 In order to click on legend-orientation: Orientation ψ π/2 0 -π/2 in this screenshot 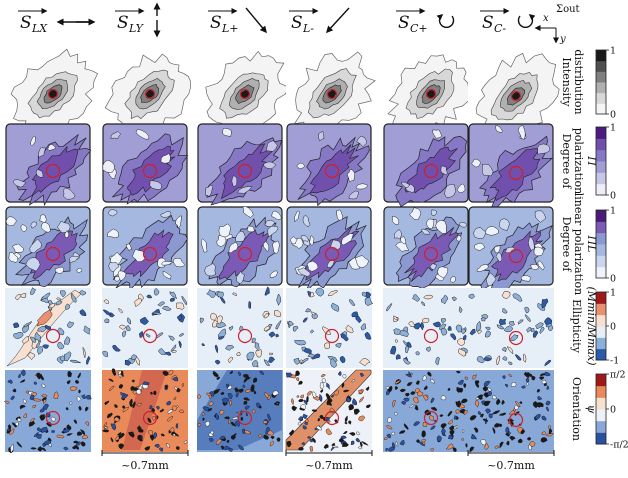, I will do `click(599, 410)`.